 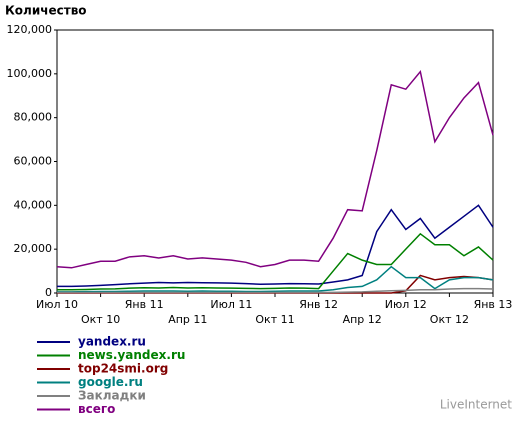 I want to click on y-tick-label: 40,000, so click(x=33, y=204).